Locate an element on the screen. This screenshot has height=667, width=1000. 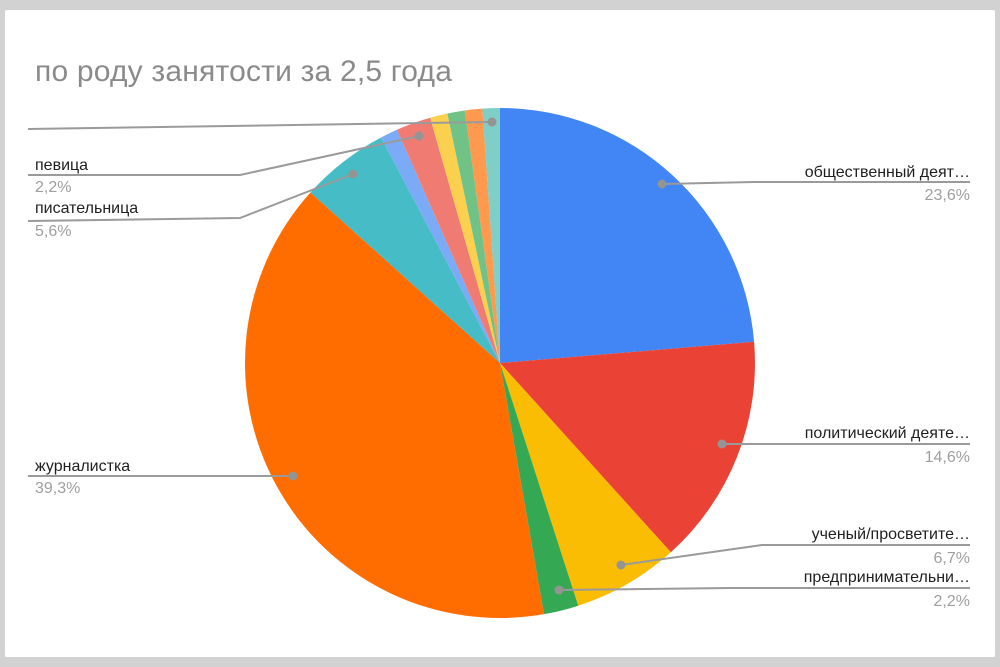
callout-predprinimatelnitsa: предпринимательни… 2,2% is located at coordinates (887, 589).